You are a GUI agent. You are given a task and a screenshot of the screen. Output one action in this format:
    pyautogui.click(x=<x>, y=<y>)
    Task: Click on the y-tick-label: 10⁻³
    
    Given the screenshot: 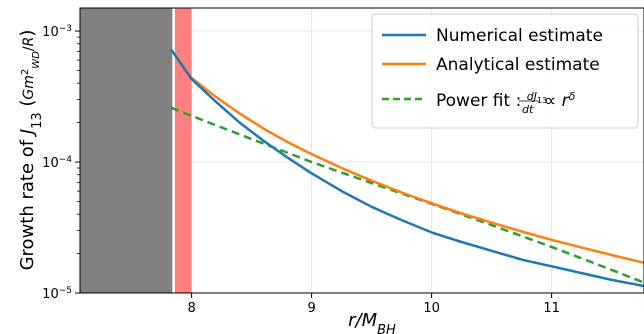 What is the action you would take?
    pyautogui.click(x=57, y=32)
    